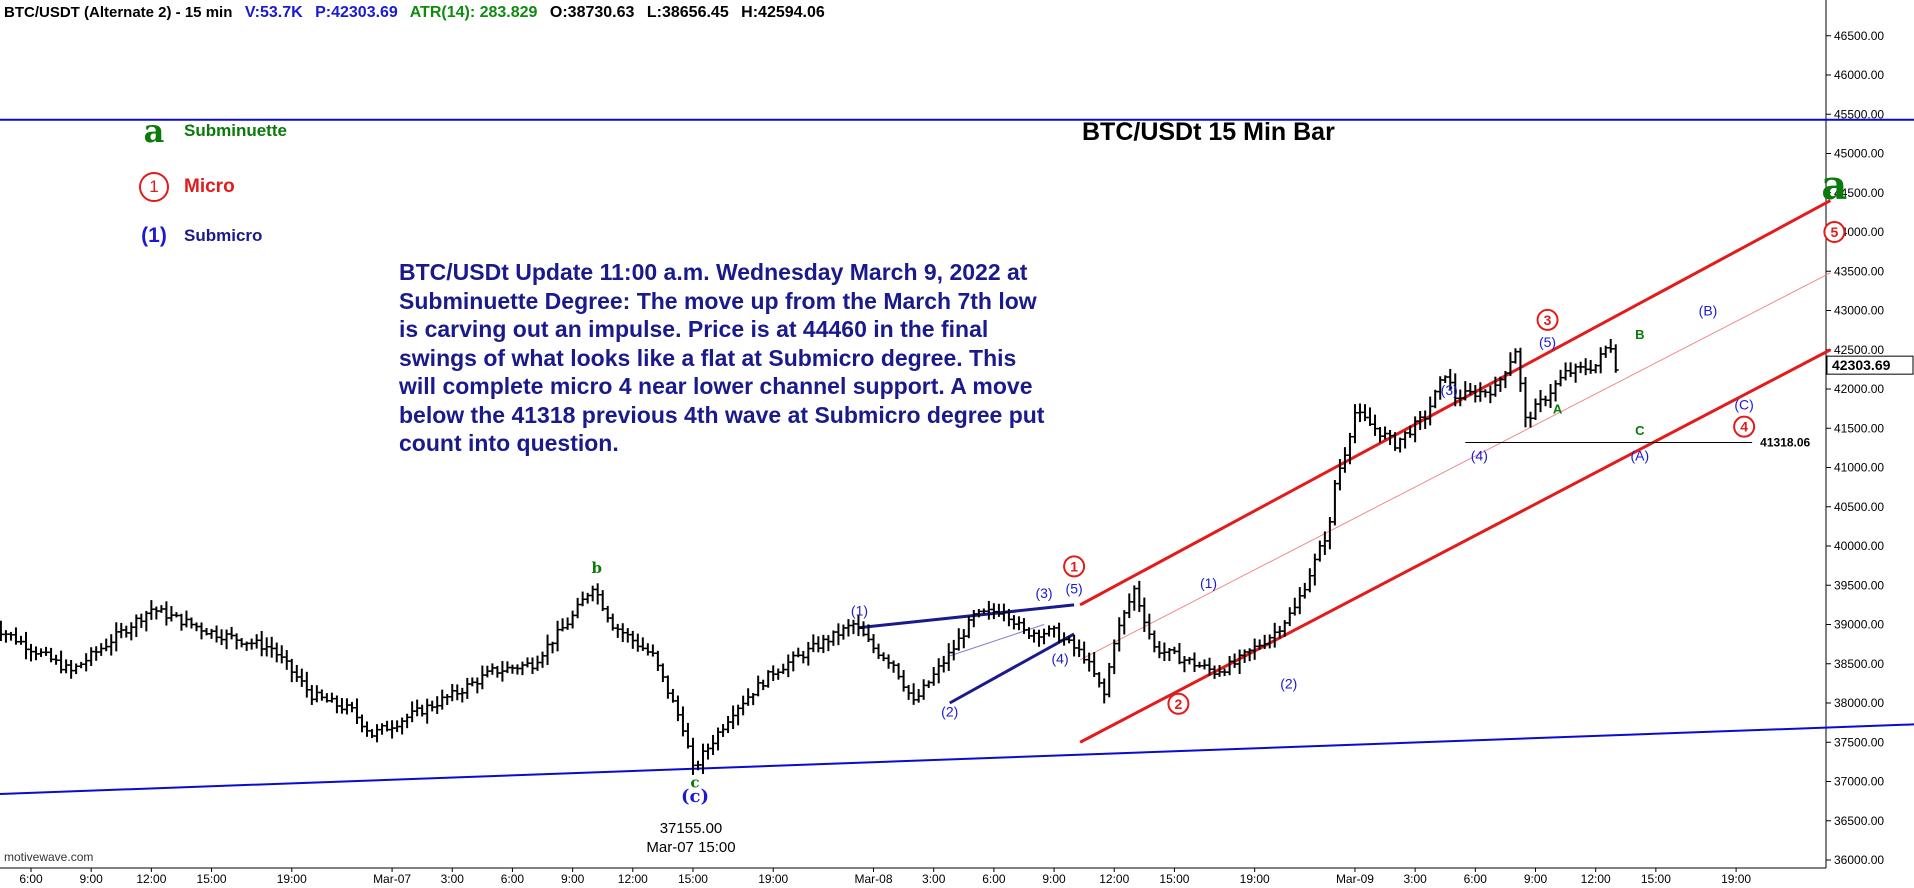 Image resolution: width=1914 pixels, height=888 pixels. I want to click on y-tick-label: 36000.00, so click(1859, 860).